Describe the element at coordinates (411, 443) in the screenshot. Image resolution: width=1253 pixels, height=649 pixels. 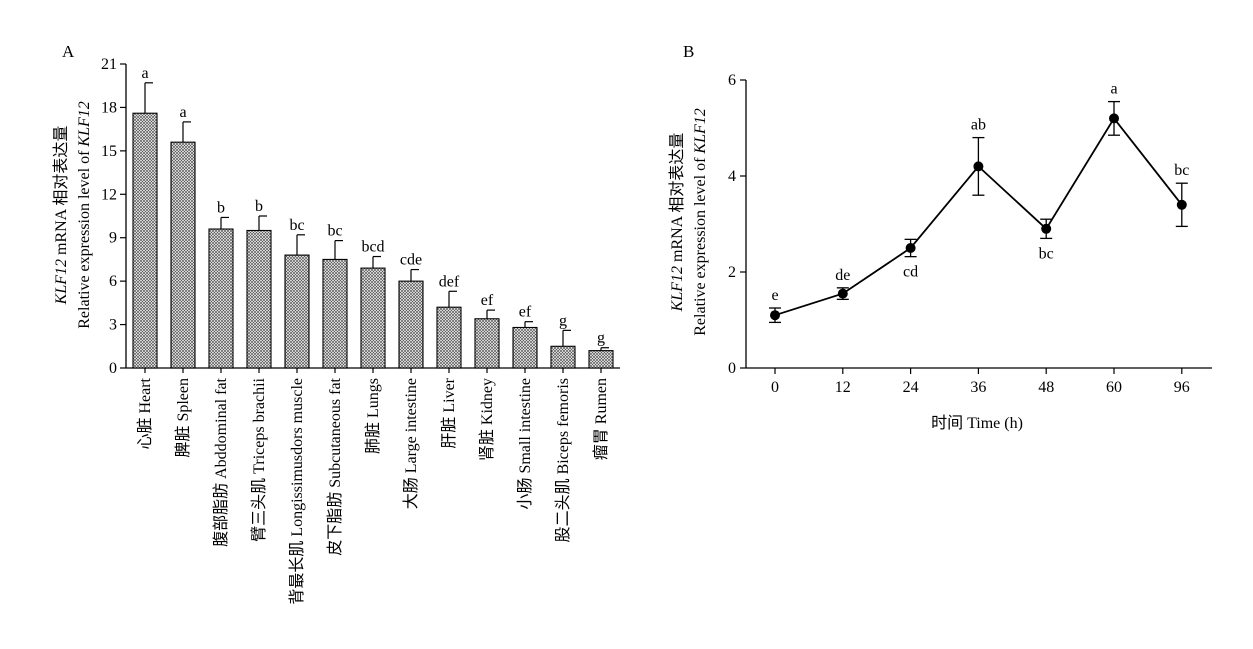
I see `panel-a-x-tick-label: 大肠 Large intestine` at that location.